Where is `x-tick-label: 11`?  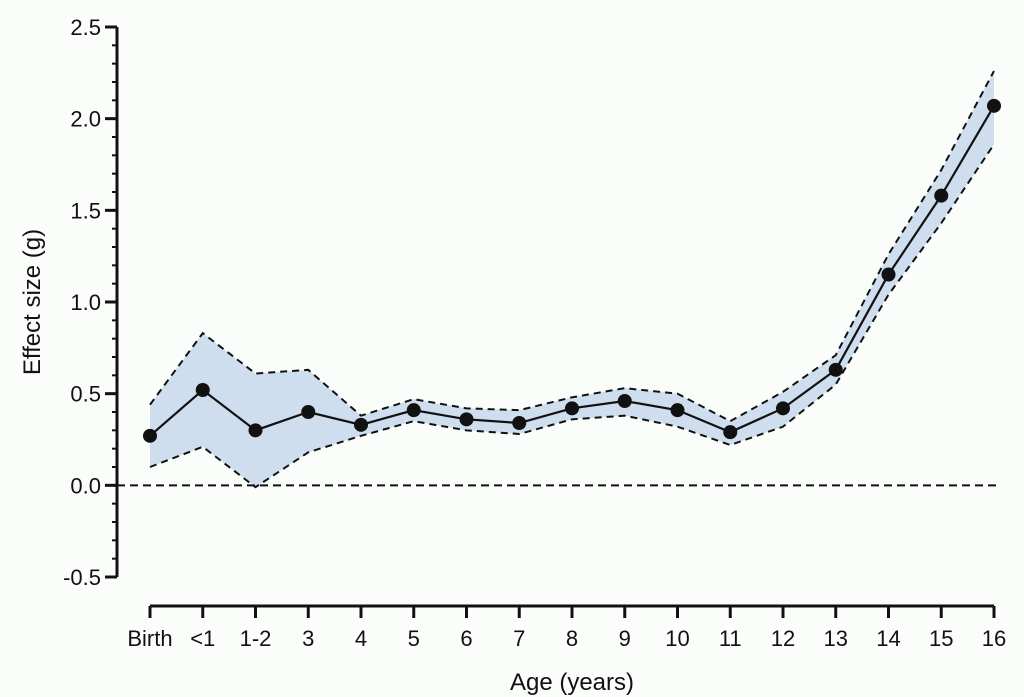 x-tick-label: 11 is located at coordinates (730, 638).